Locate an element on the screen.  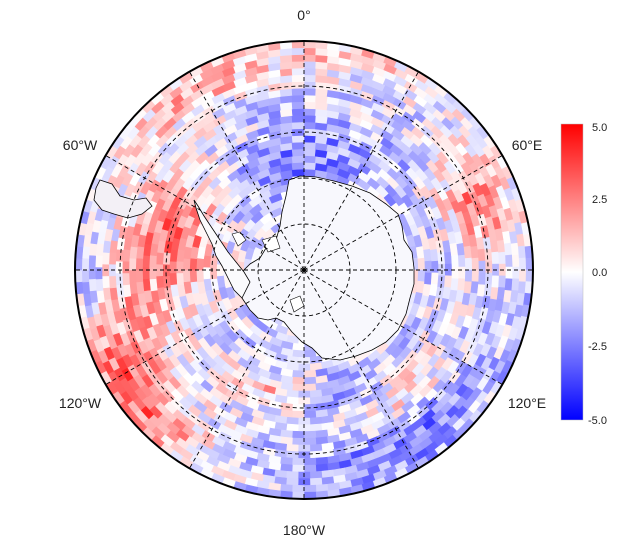
colorbar-tick-2-5: 2.5 is located at coordinates (599, 200).